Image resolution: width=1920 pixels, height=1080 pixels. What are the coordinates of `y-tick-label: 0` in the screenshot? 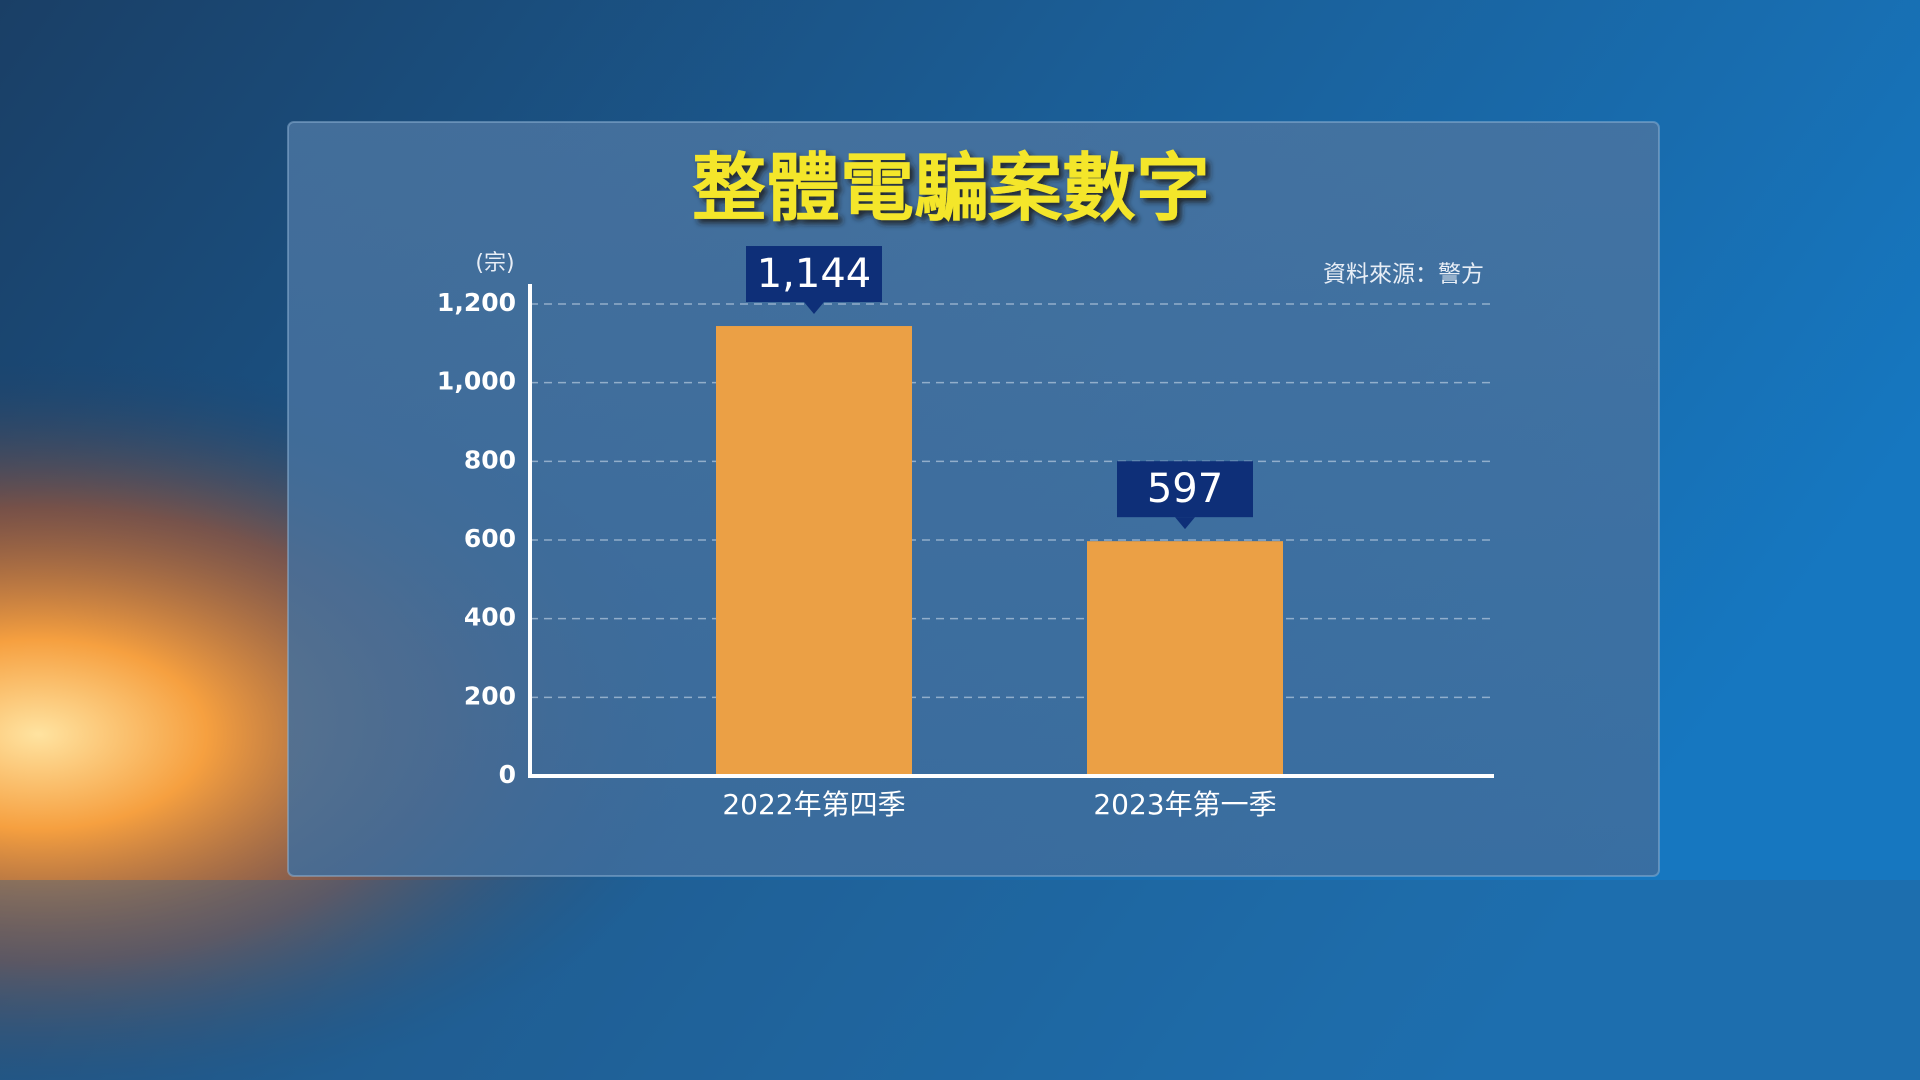 It's located at (507, 774).